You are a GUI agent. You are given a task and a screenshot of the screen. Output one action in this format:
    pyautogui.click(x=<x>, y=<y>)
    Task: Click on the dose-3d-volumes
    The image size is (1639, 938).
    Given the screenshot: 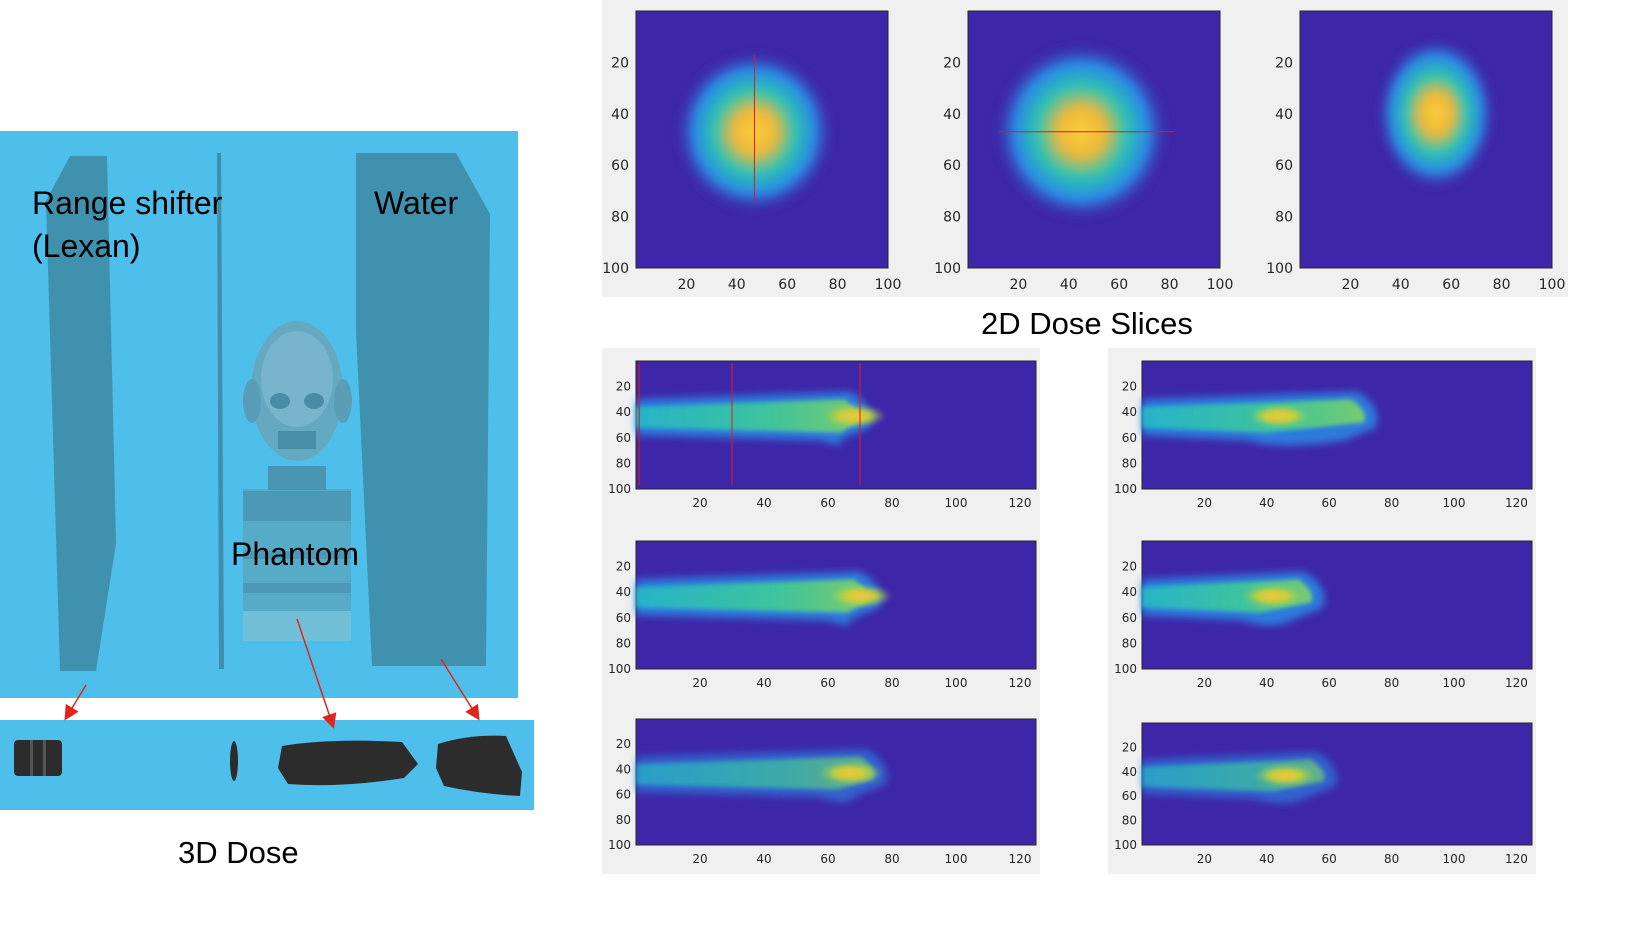 What is the action you would take?
    pyautogui.click(x=268, y=765)
    